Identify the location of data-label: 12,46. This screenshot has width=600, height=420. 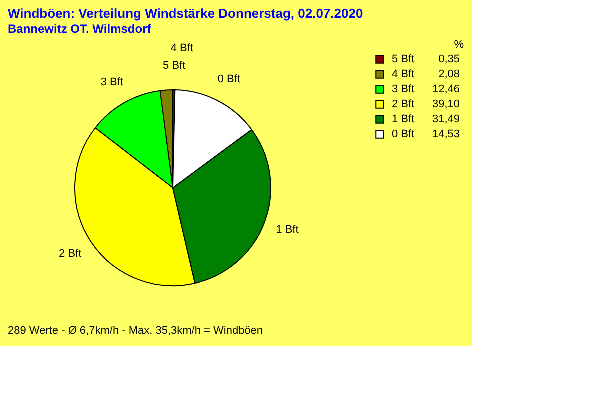
(446, 90).